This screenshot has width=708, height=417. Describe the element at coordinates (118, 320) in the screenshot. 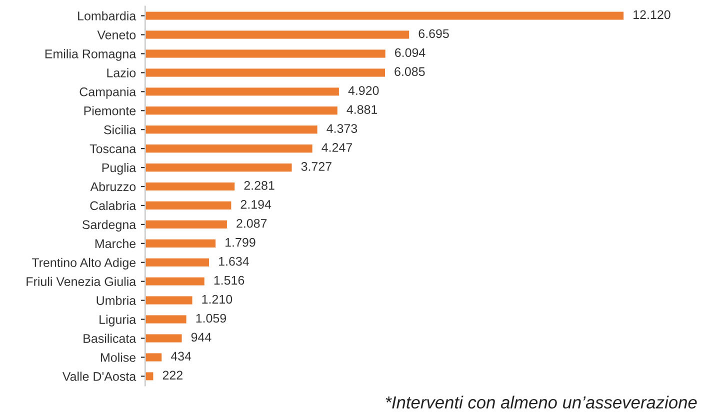

I see `y-tick-label: Liguria` at that location.